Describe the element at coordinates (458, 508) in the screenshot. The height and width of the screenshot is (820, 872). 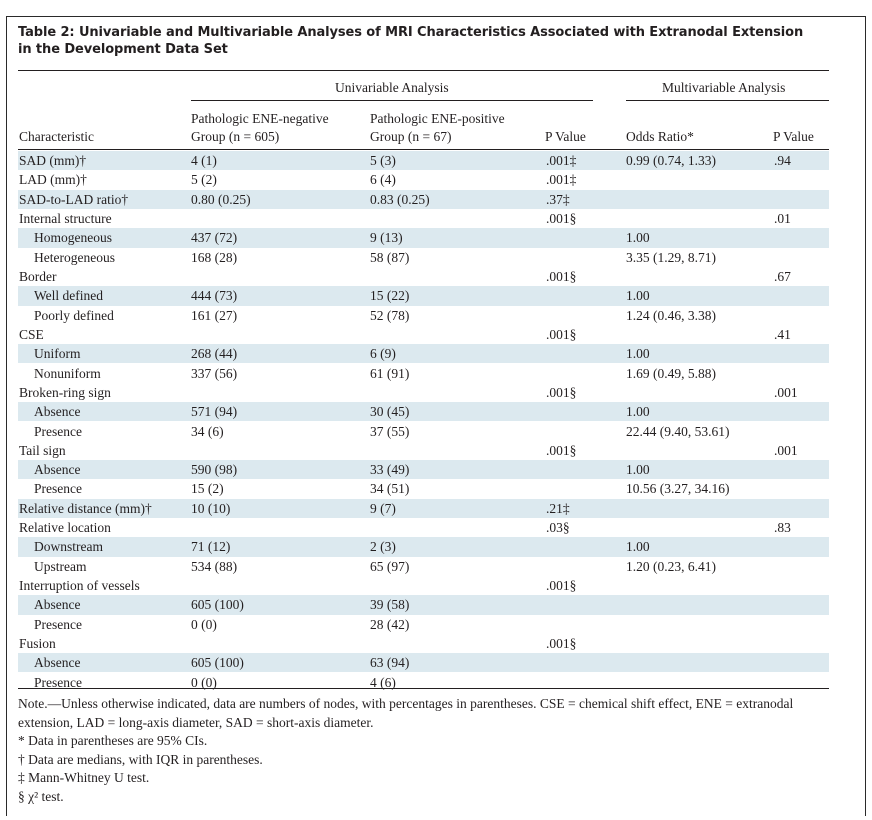
I see `pos-group-cell: 9 (7)` at that location.